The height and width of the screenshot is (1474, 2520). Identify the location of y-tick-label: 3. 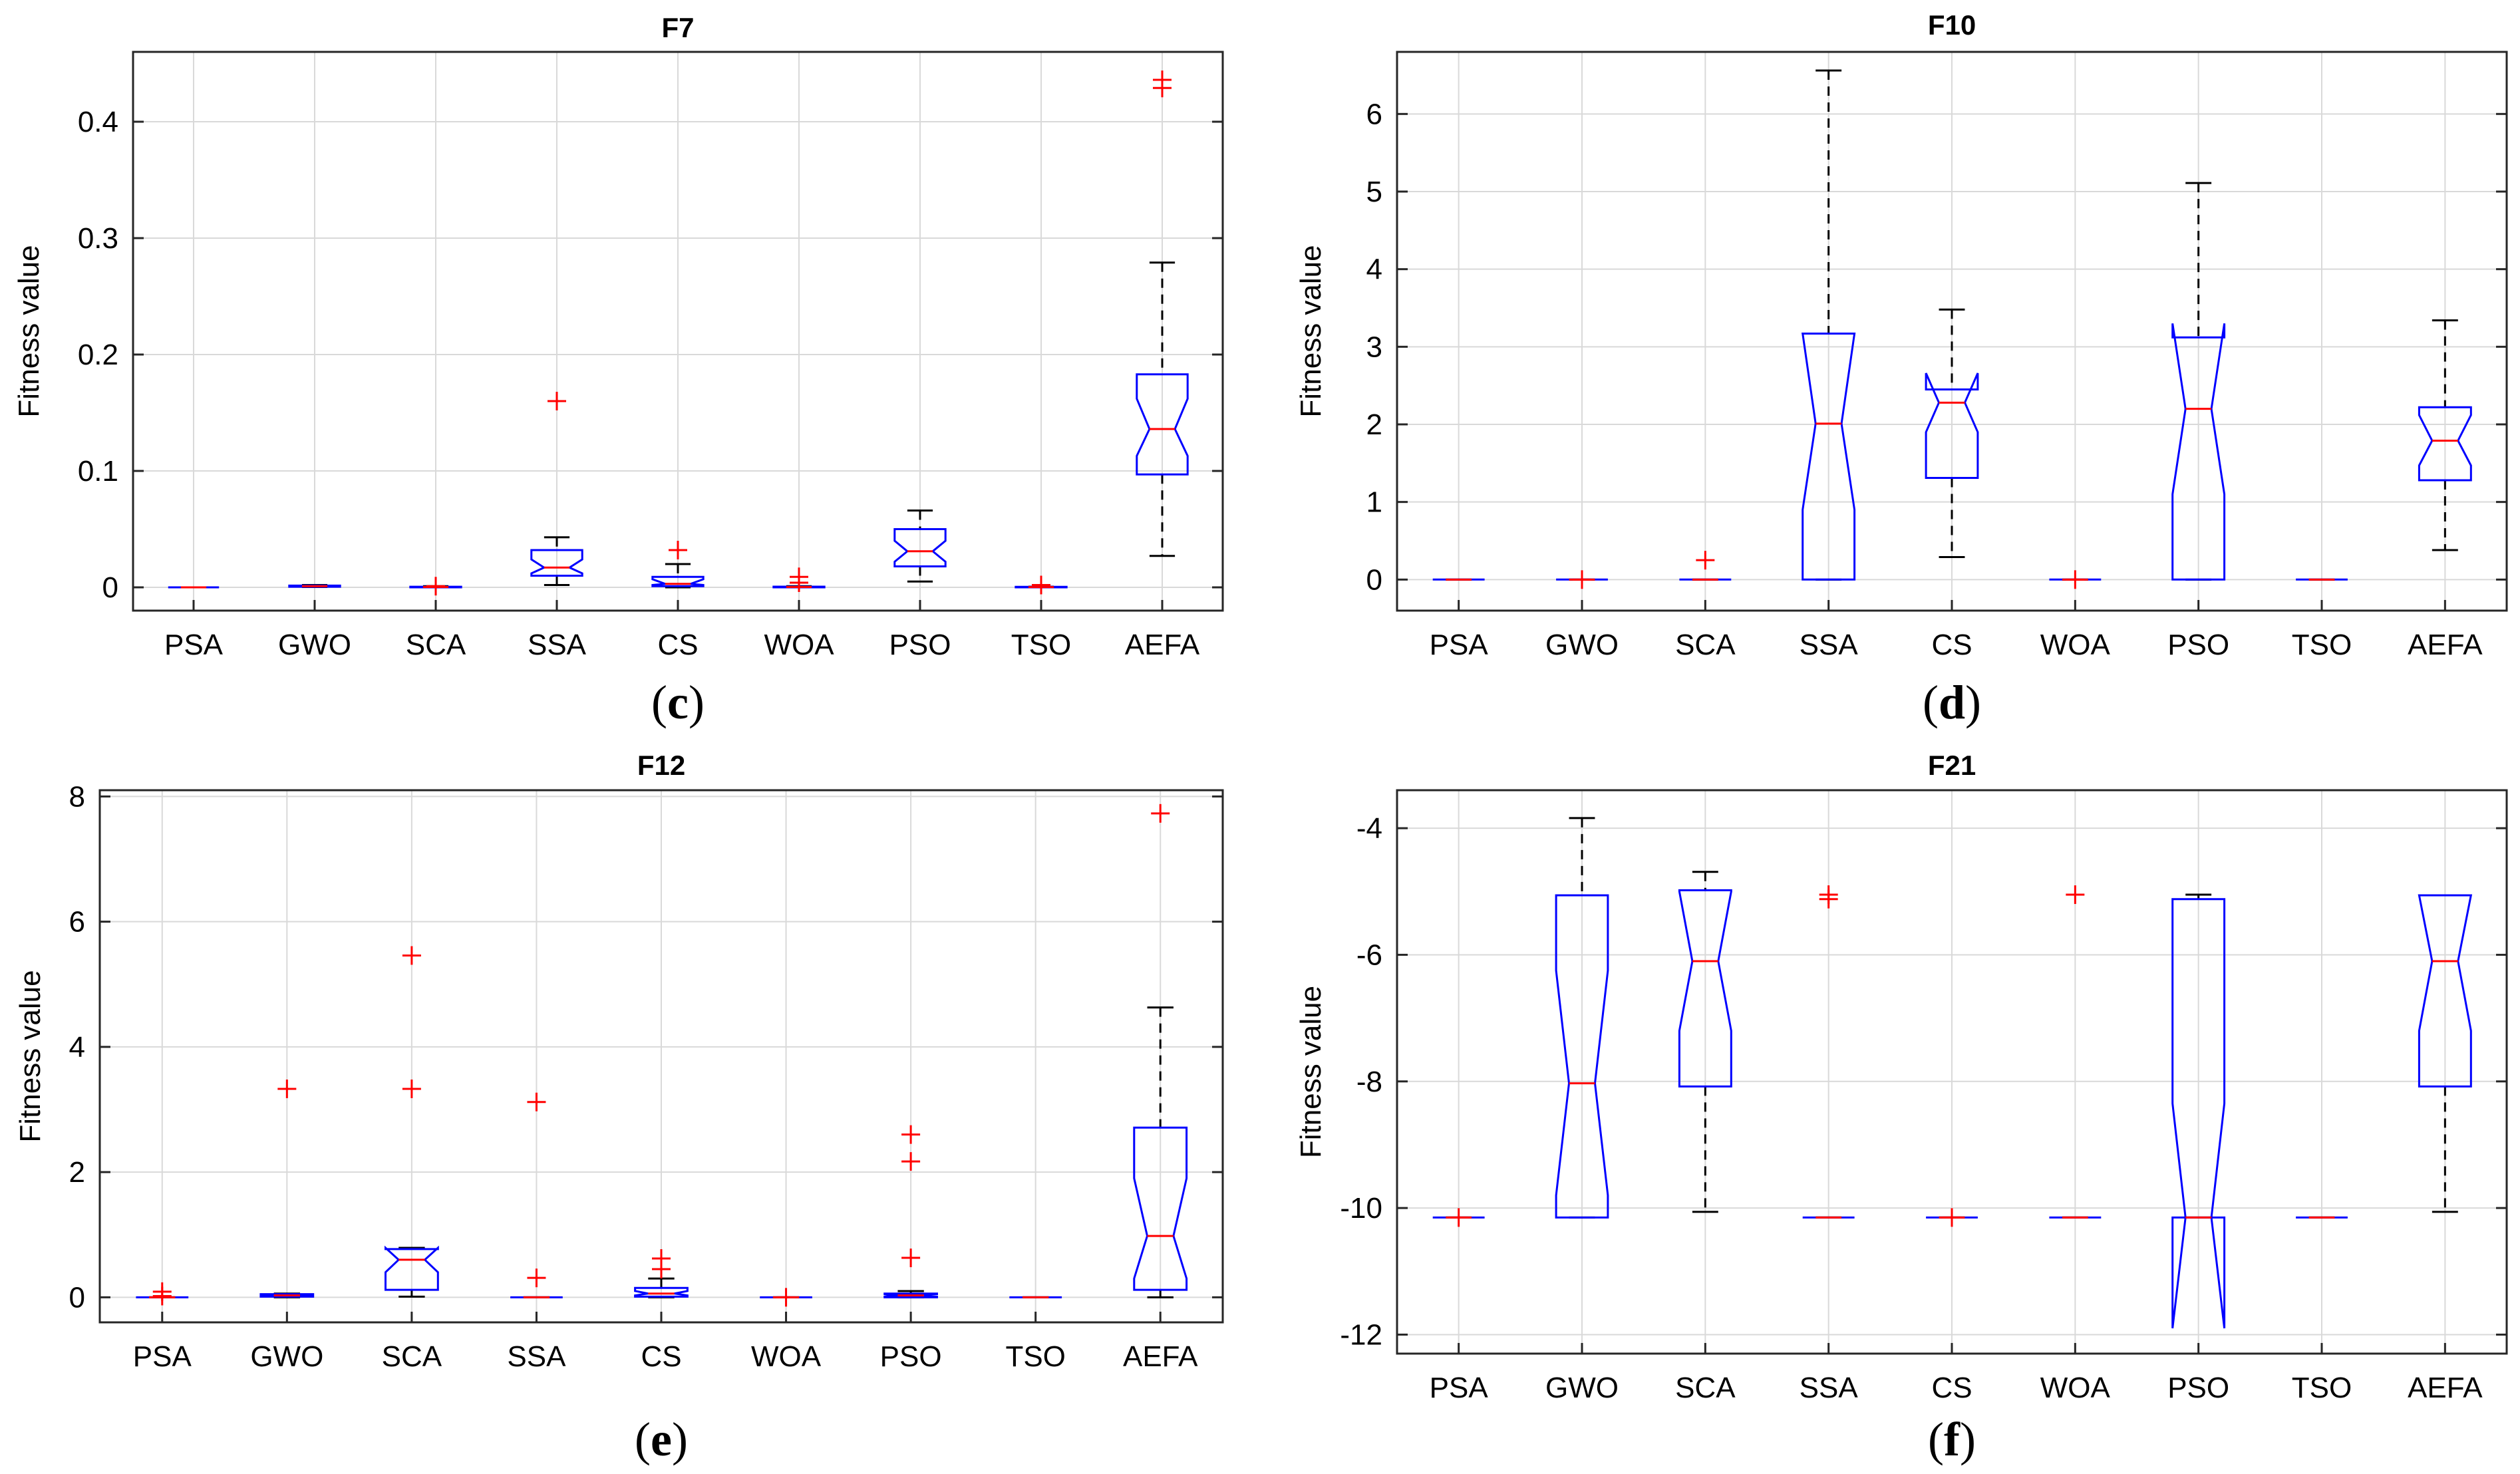
(1374, 347).